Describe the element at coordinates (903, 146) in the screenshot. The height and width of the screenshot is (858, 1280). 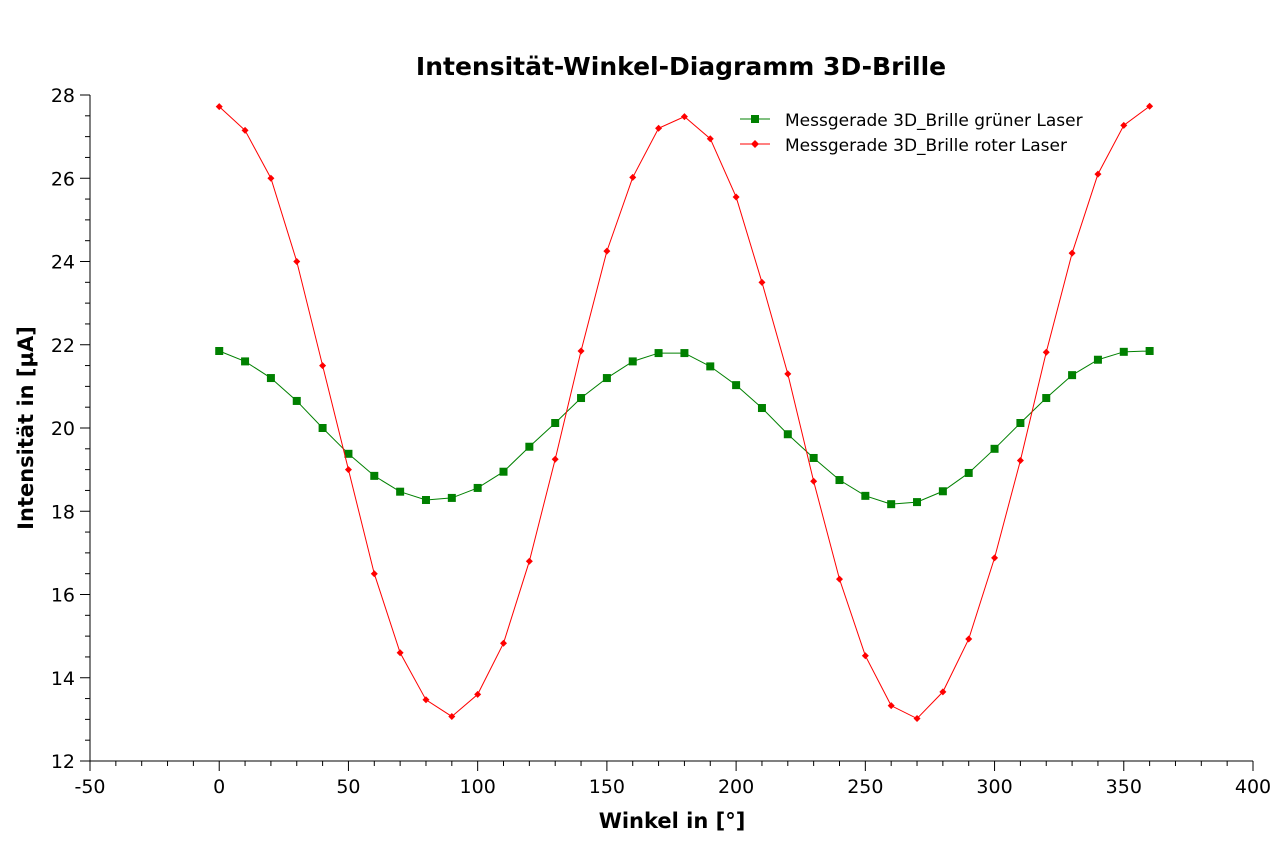
I see `legend-item-red: Messgerade 3D_Brille roter Laser` at that location.